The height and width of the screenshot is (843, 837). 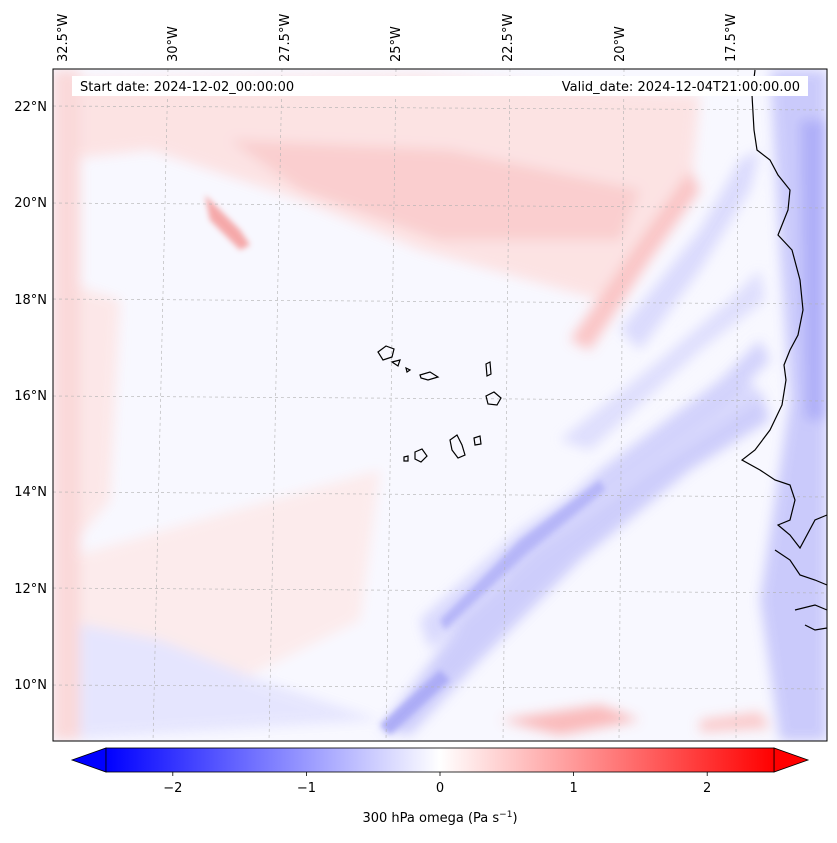 I want to click on santiago-island, so click(x=457, y=446).